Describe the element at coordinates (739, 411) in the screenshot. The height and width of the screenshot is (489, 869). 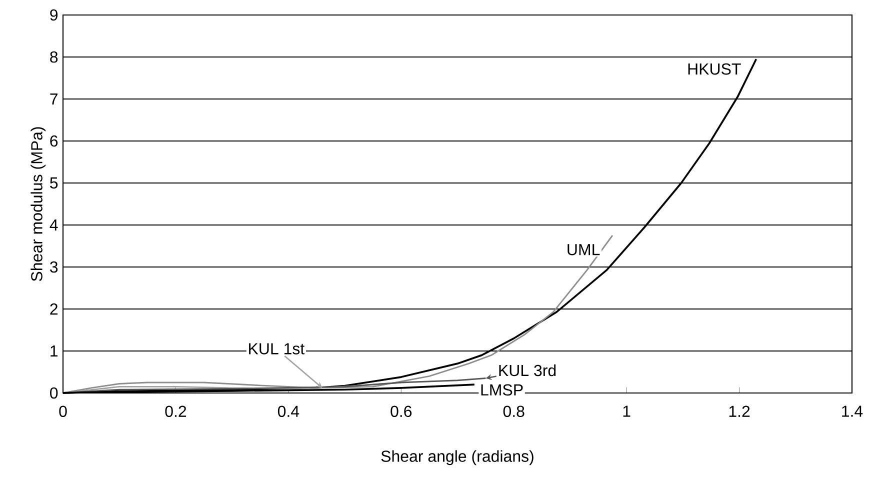
I see `x-tick-label: 1.2` at that location.